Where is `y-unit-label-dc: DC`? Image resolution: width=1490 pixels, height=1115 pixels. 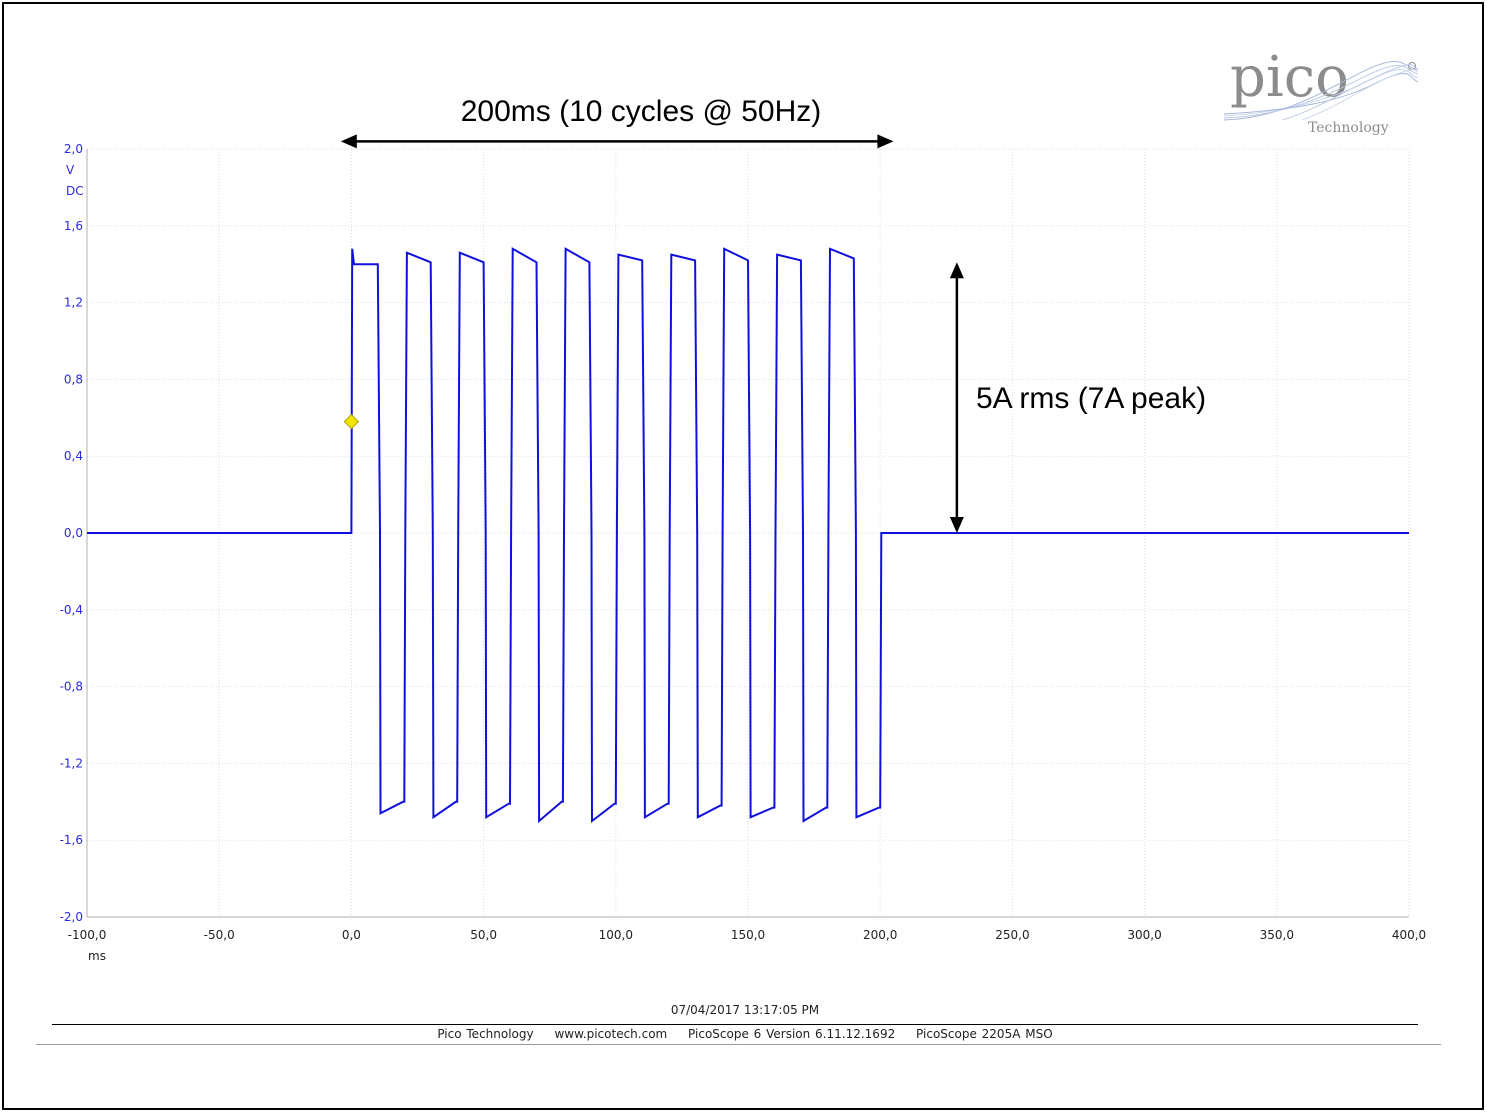
y-unit-label-dc: DC is located at coordinates (75, 191).